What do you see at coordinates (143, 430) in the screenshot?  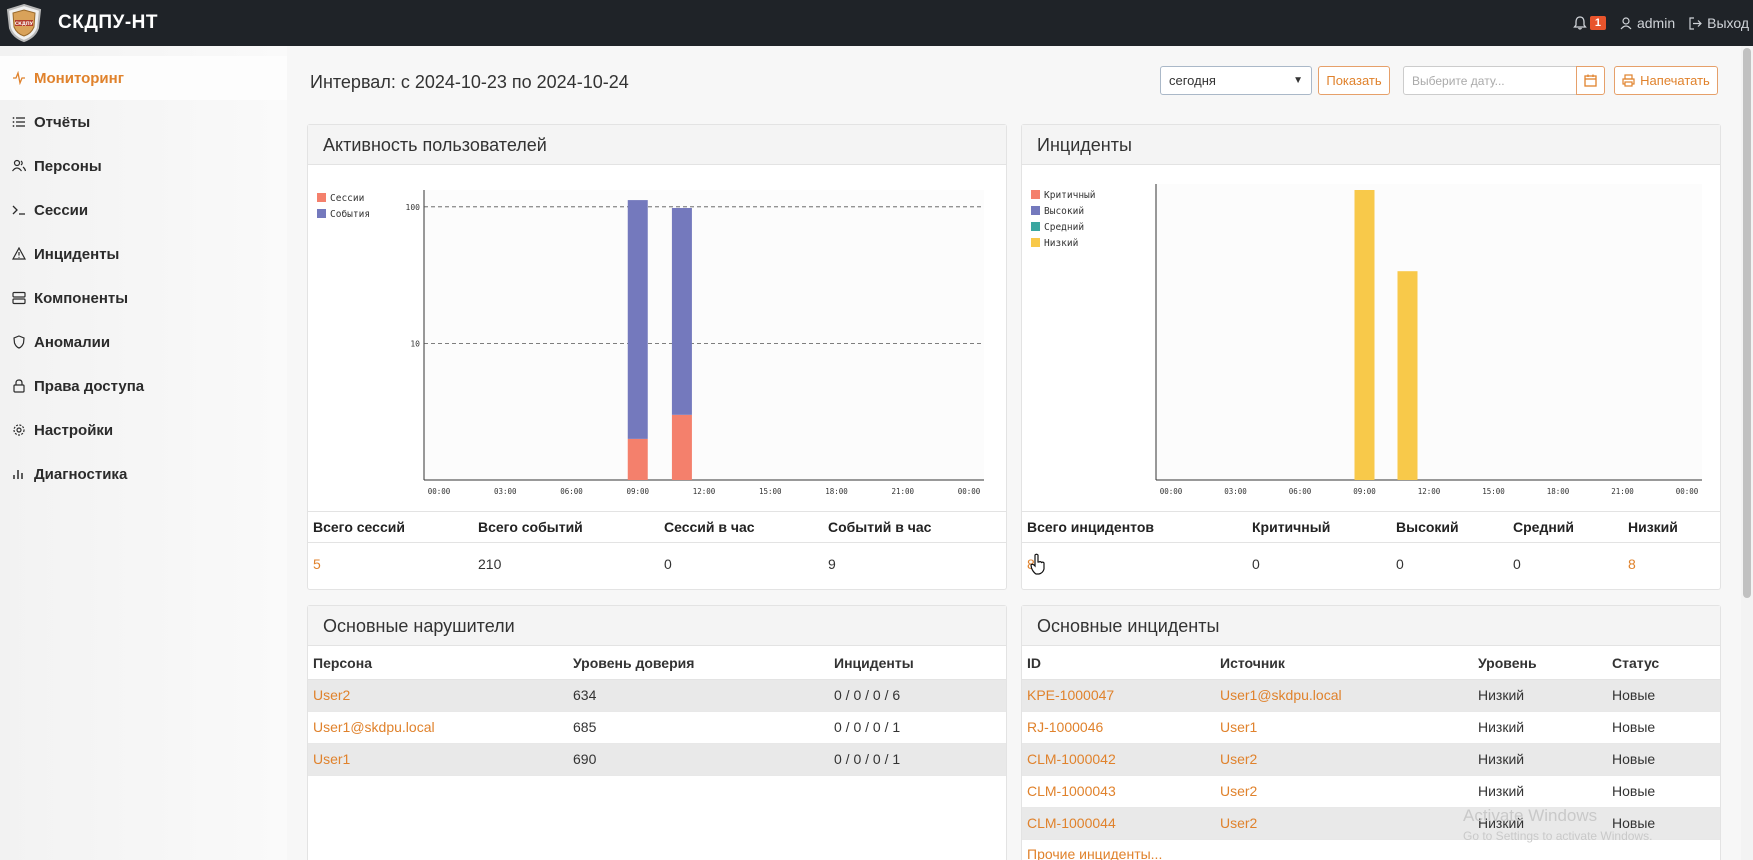 I see `sidebar-item: Настройки` at bounding box center [143, 430].